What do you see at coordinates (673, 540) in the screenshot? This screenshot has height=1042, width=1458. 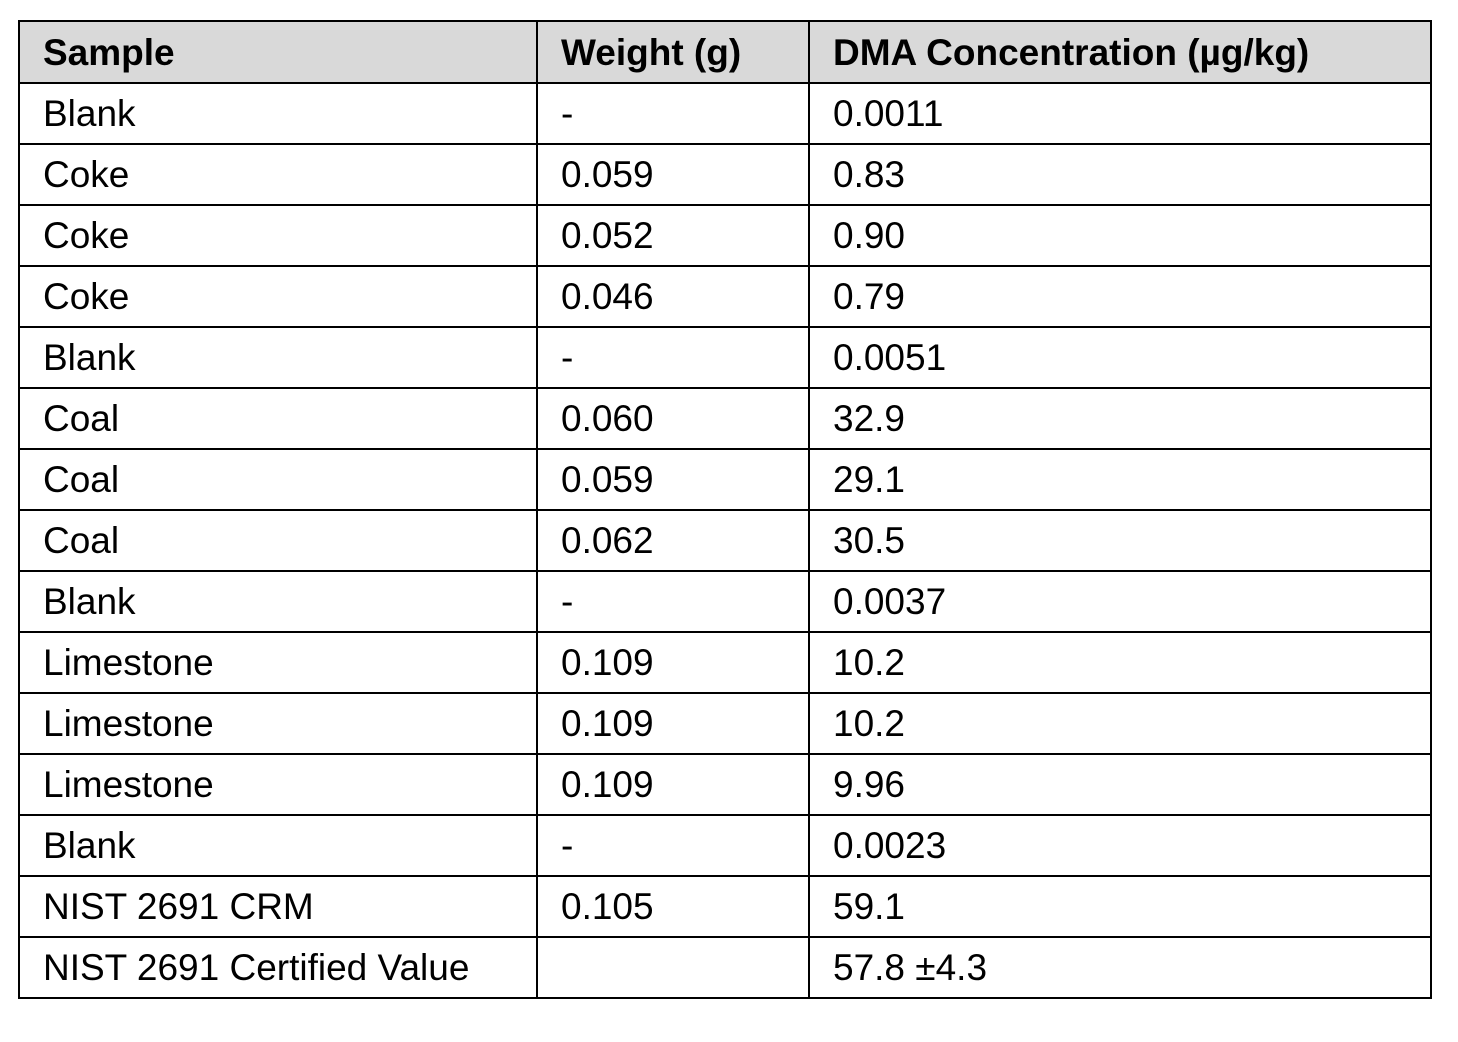 I see `weight-cell: 0.062` at bounding box center [673, 540].